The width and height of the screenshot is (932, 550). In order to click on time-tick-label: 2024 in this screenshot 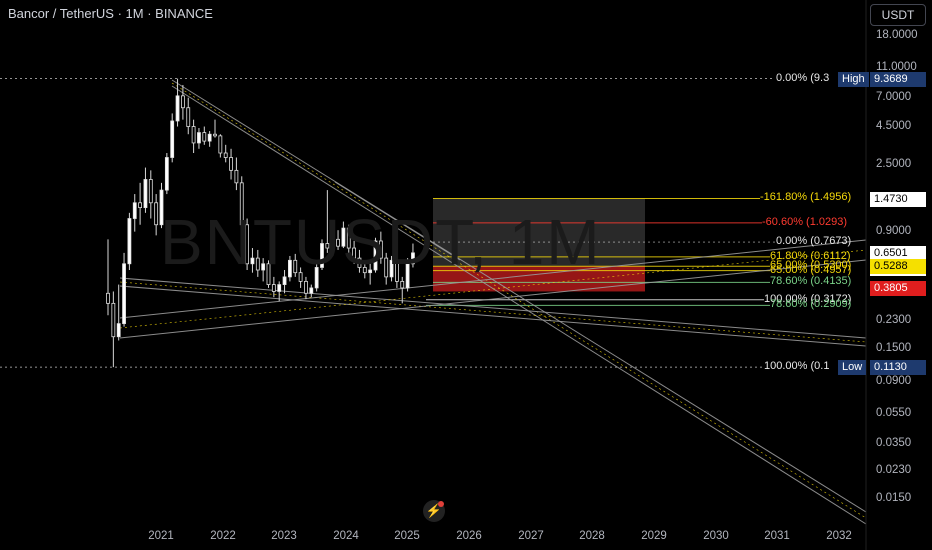, I will do `click(346, 536)`.